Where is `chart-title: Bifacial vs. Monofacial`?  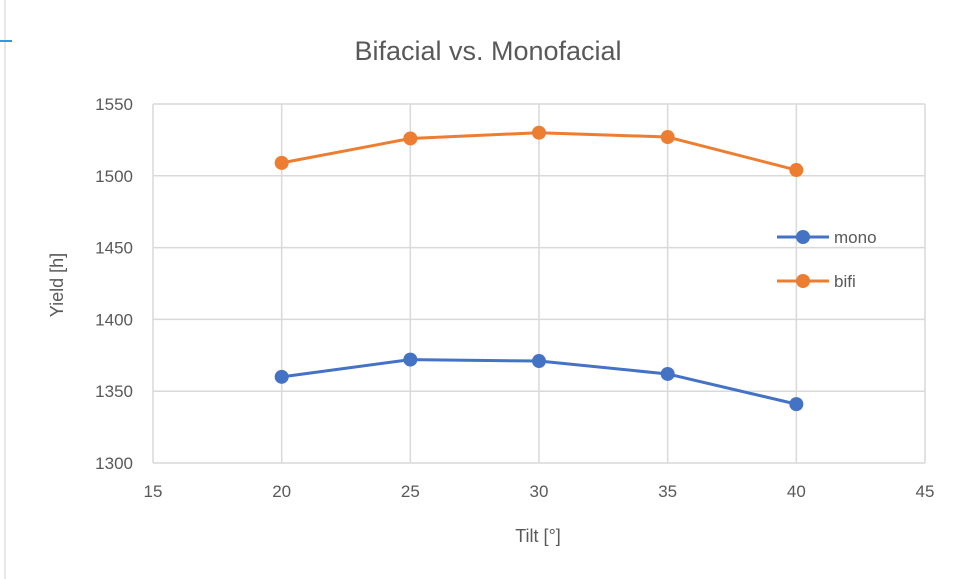 chart-title: Bifacial vs. Monofacial is located at coordinates (487, 51).